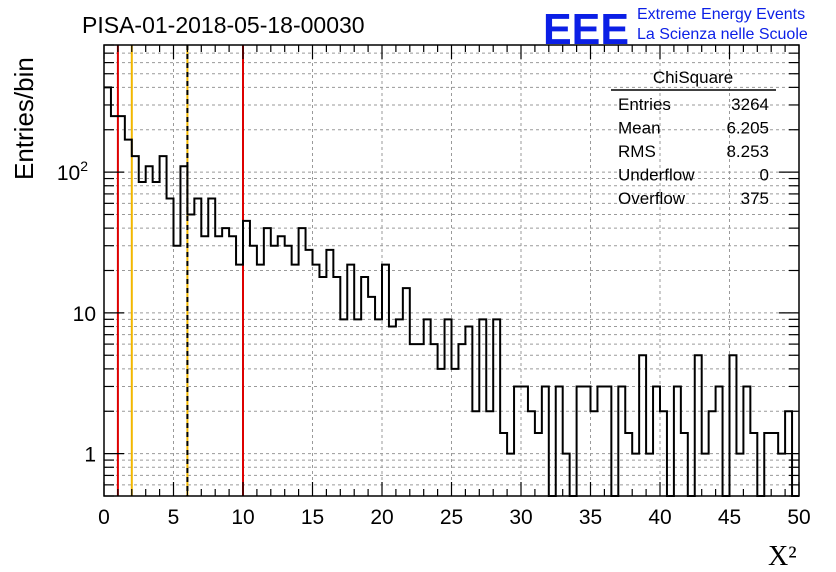 The width and height of the screenshot is (836, 572). I want to click on x-tick-label: 0, so click(104, 517).